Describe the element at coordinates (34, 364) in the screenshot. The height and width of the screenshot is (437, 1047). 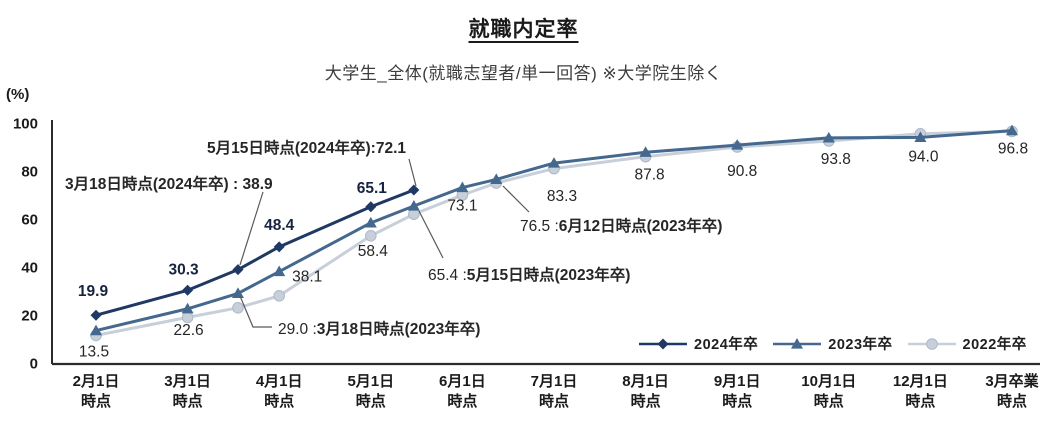
I see `y-tick-label: 0` at that location.